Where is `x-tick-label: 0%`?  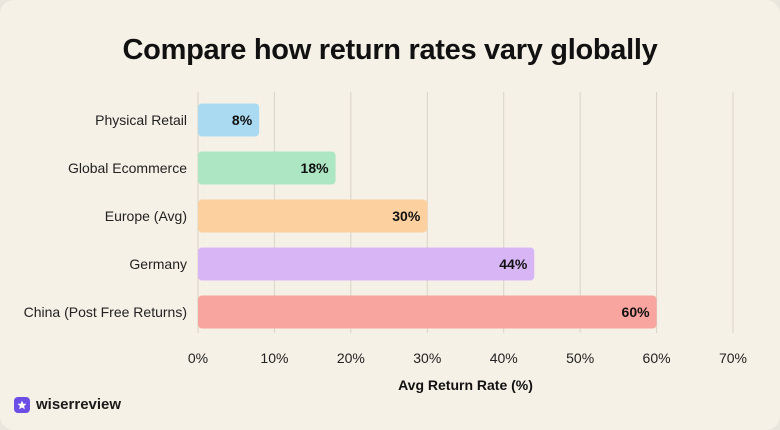
x-tick-label: 0% is located at coordinates (198, 358).